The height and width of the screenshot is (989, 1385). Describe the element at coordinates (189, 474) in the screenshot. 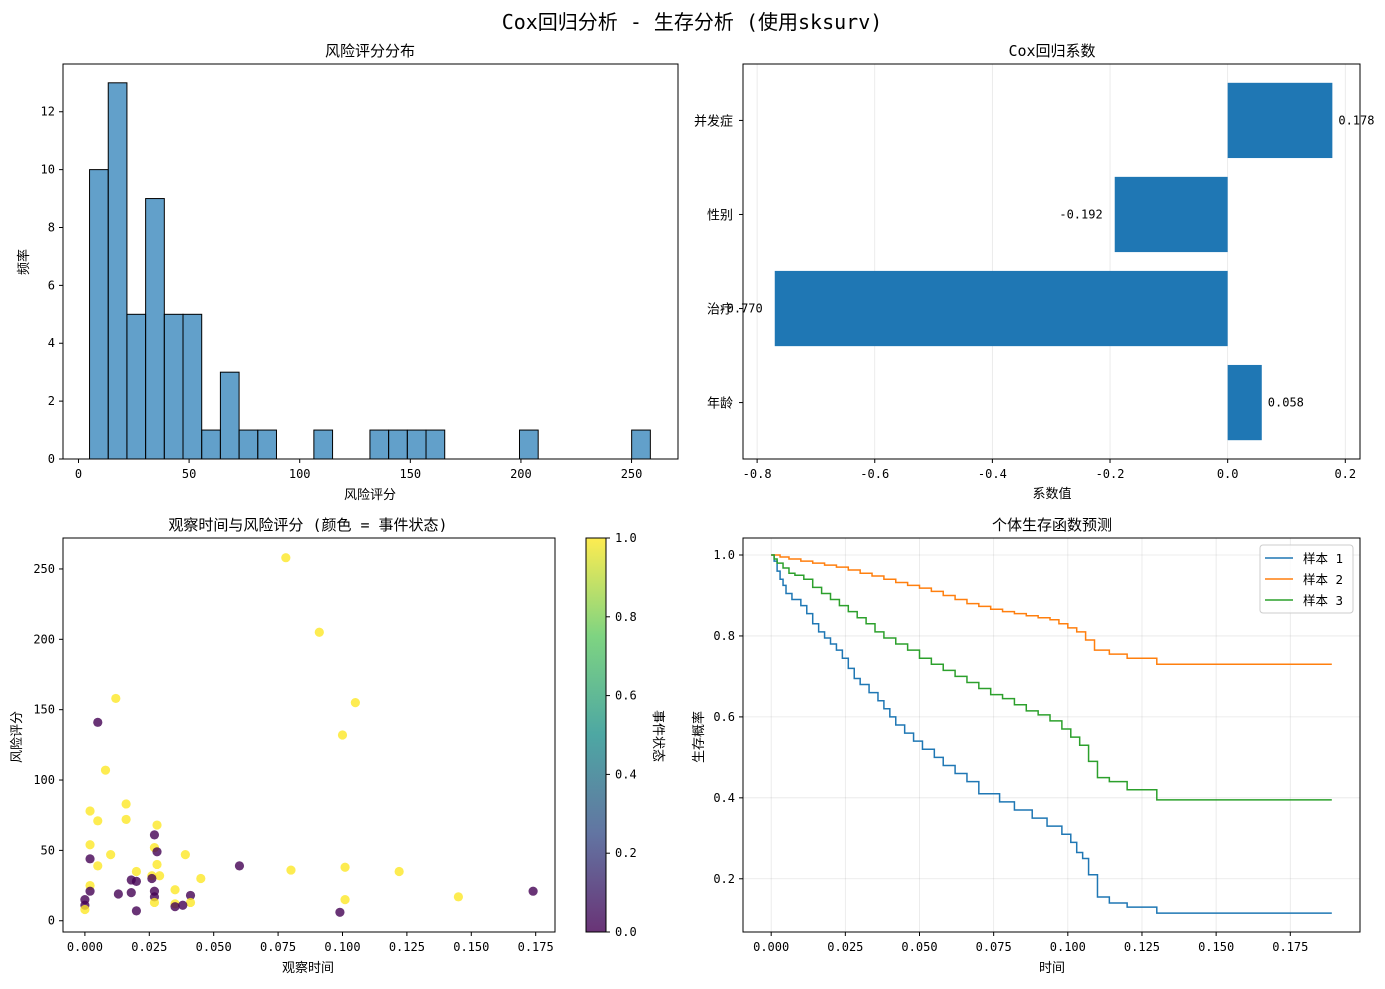

I see `hist-xtick-label: 50` at that location.